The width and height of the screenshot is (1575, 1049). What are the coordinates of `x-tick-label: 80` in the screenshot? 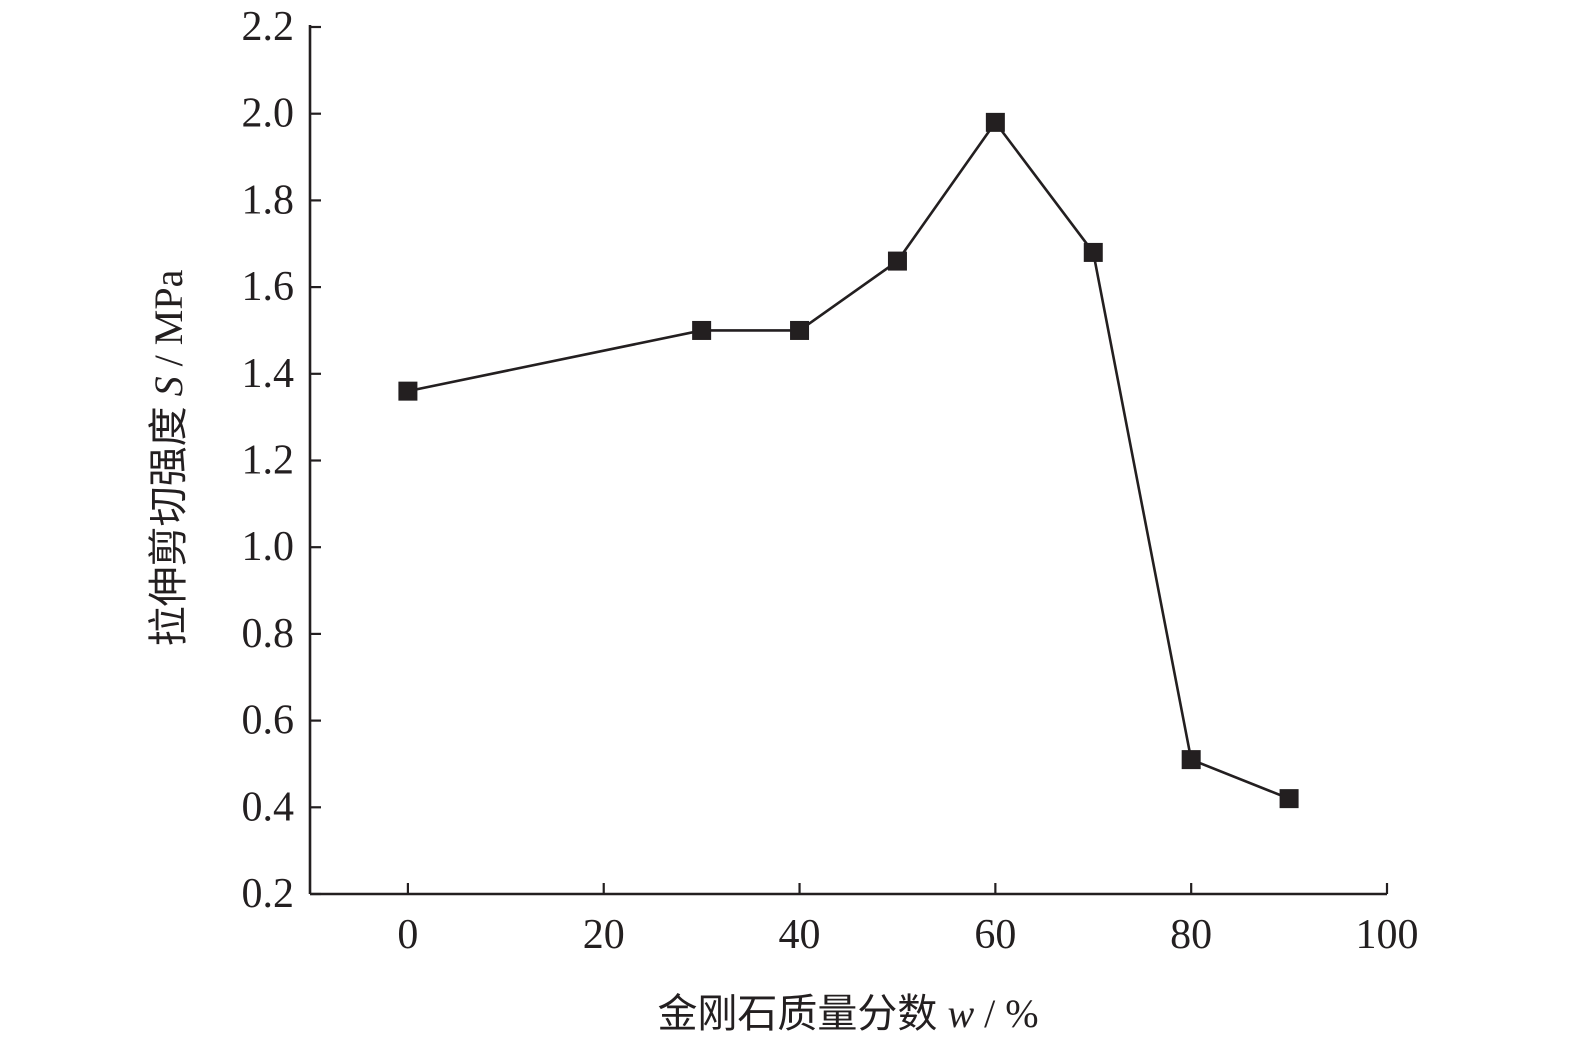 It's located at (1191, 935).